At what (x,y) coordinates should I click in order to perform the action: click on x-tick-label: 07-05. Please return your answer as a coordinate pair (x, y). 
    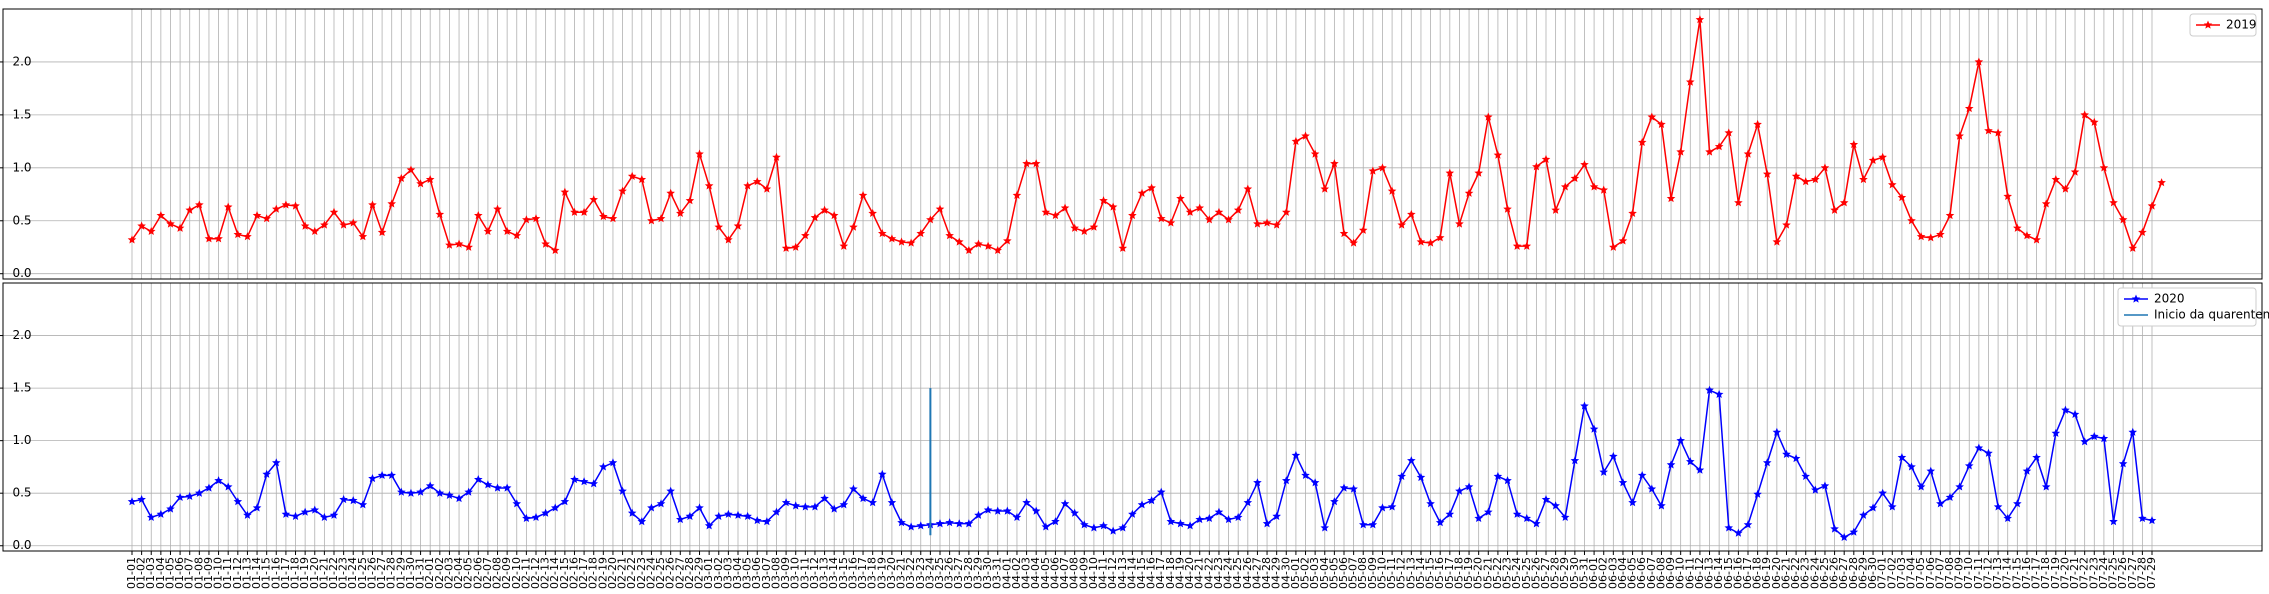
    Looking at the image, I should click on (1920, 573).